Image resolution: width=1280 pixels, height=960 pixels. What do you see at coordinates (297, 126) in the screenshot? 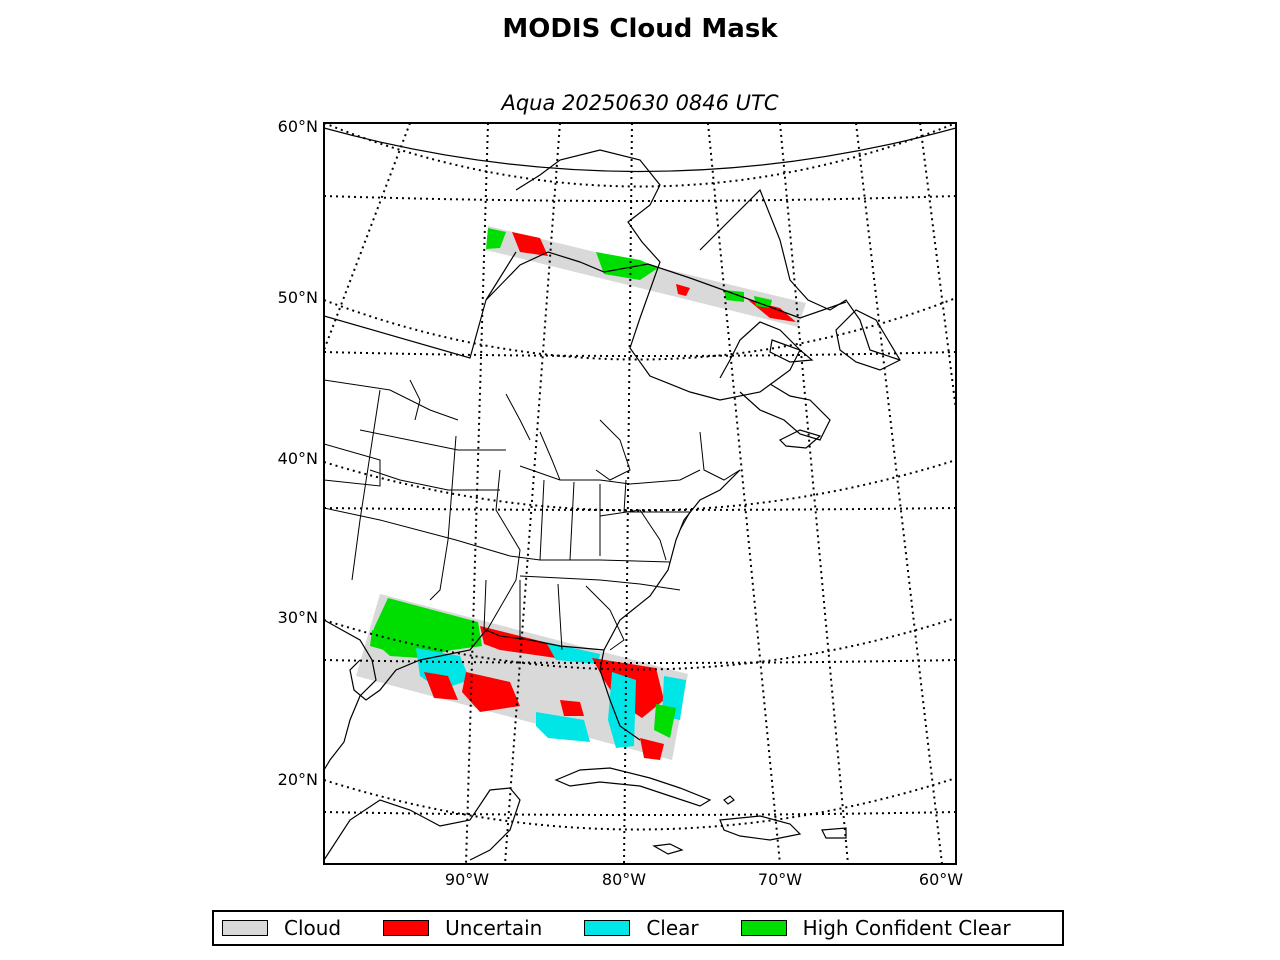
I see `lat-label-60n: 60°N` at bounding box center [297, 126].